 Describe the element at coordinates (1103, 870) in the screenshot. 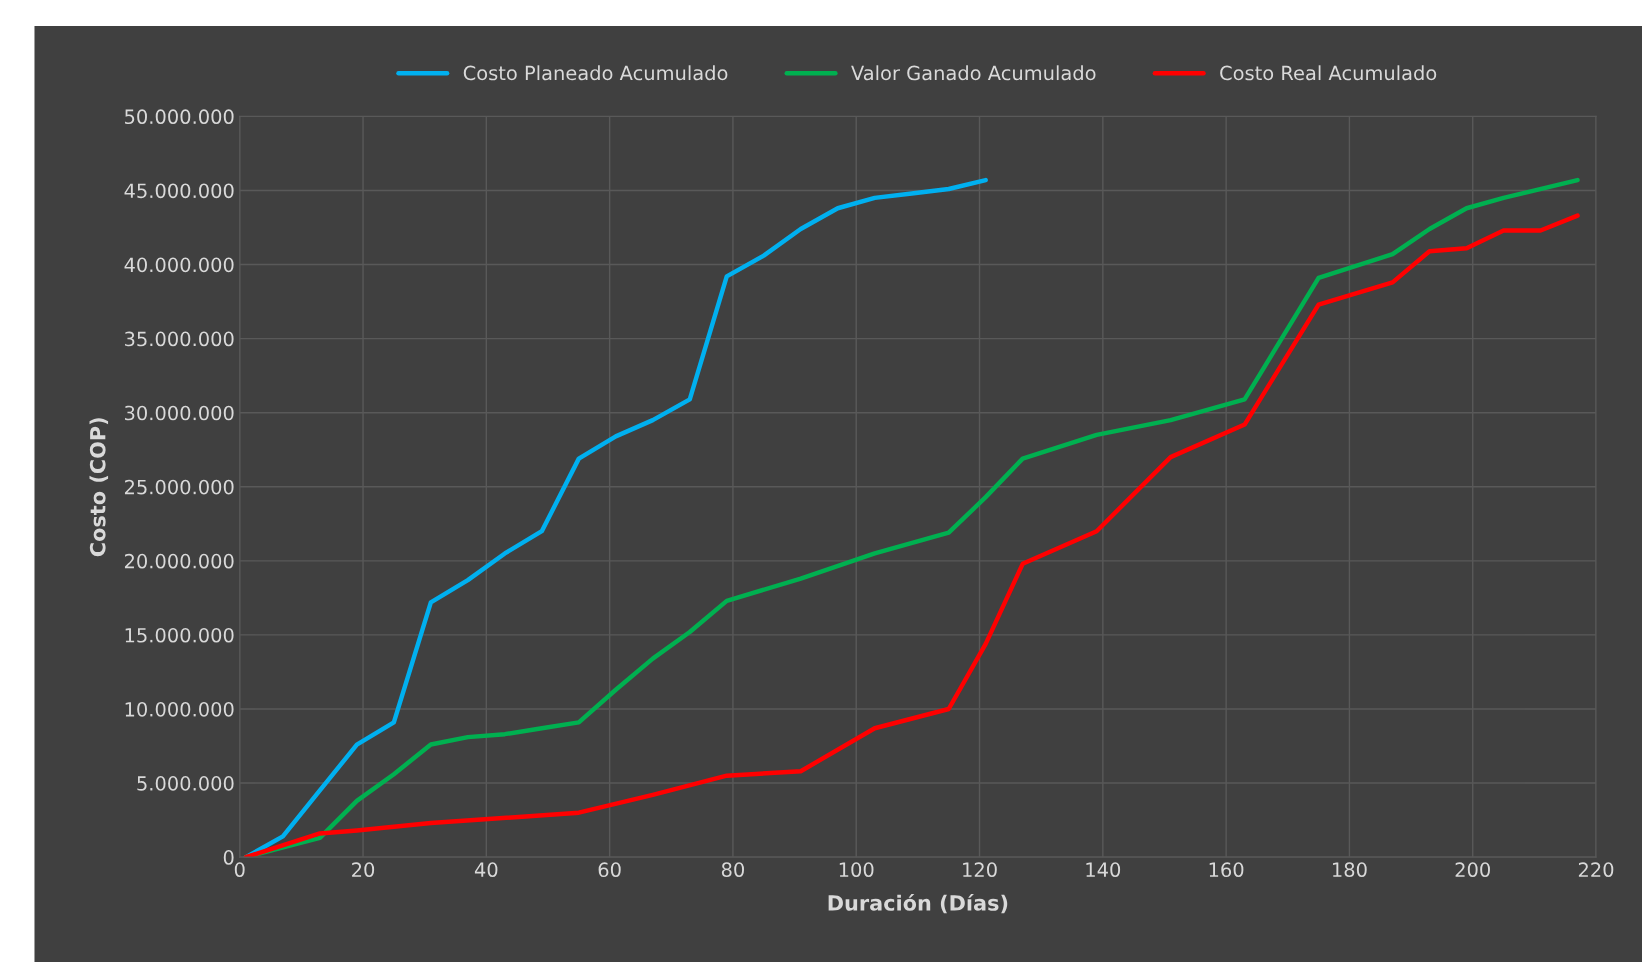

I see `x-tick-label: 140` at that location.